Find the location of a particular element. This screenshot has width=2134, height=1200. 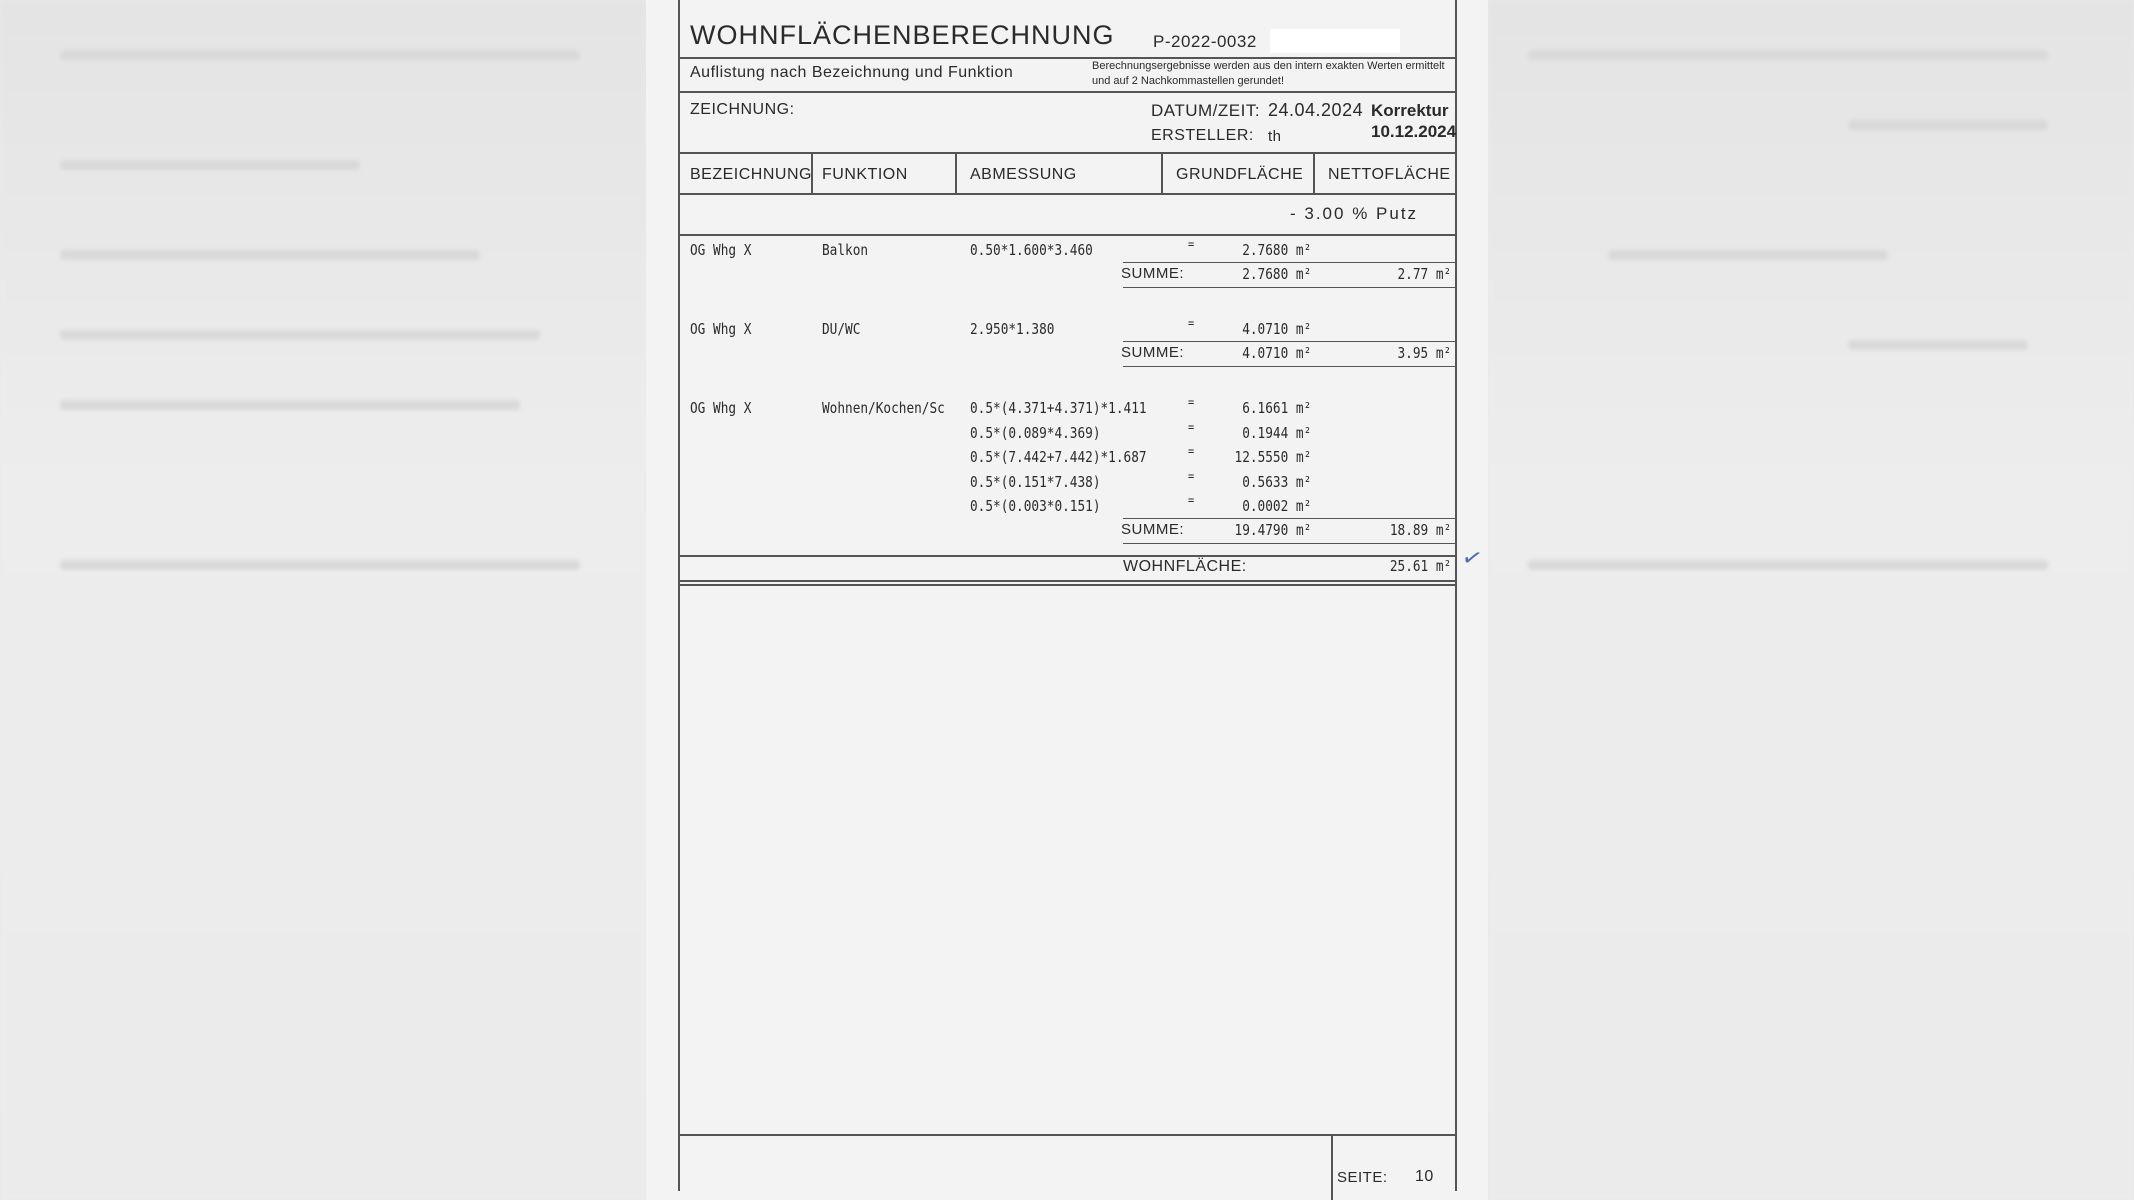

total-number: 25.61 is located at coordinates (1408, 566).